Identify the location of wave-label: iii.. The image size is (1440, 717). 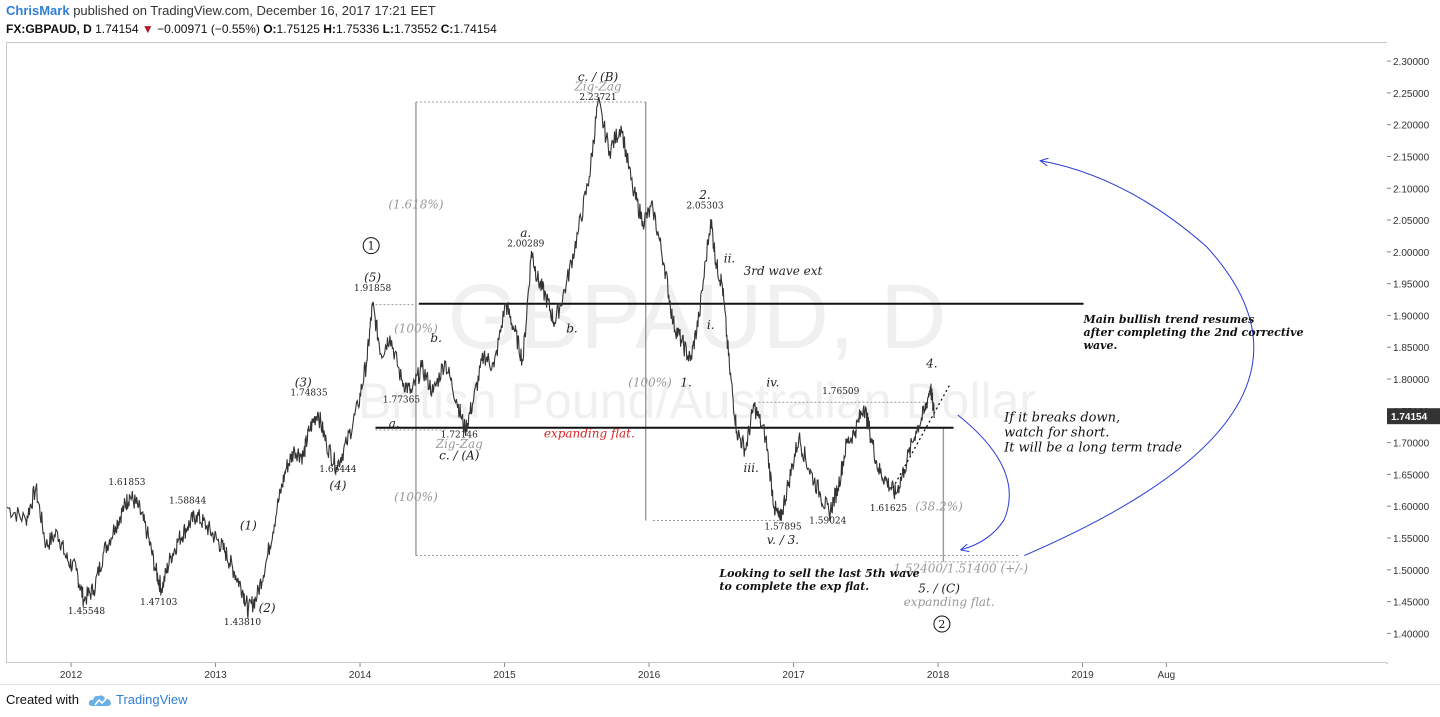
(751, 468).